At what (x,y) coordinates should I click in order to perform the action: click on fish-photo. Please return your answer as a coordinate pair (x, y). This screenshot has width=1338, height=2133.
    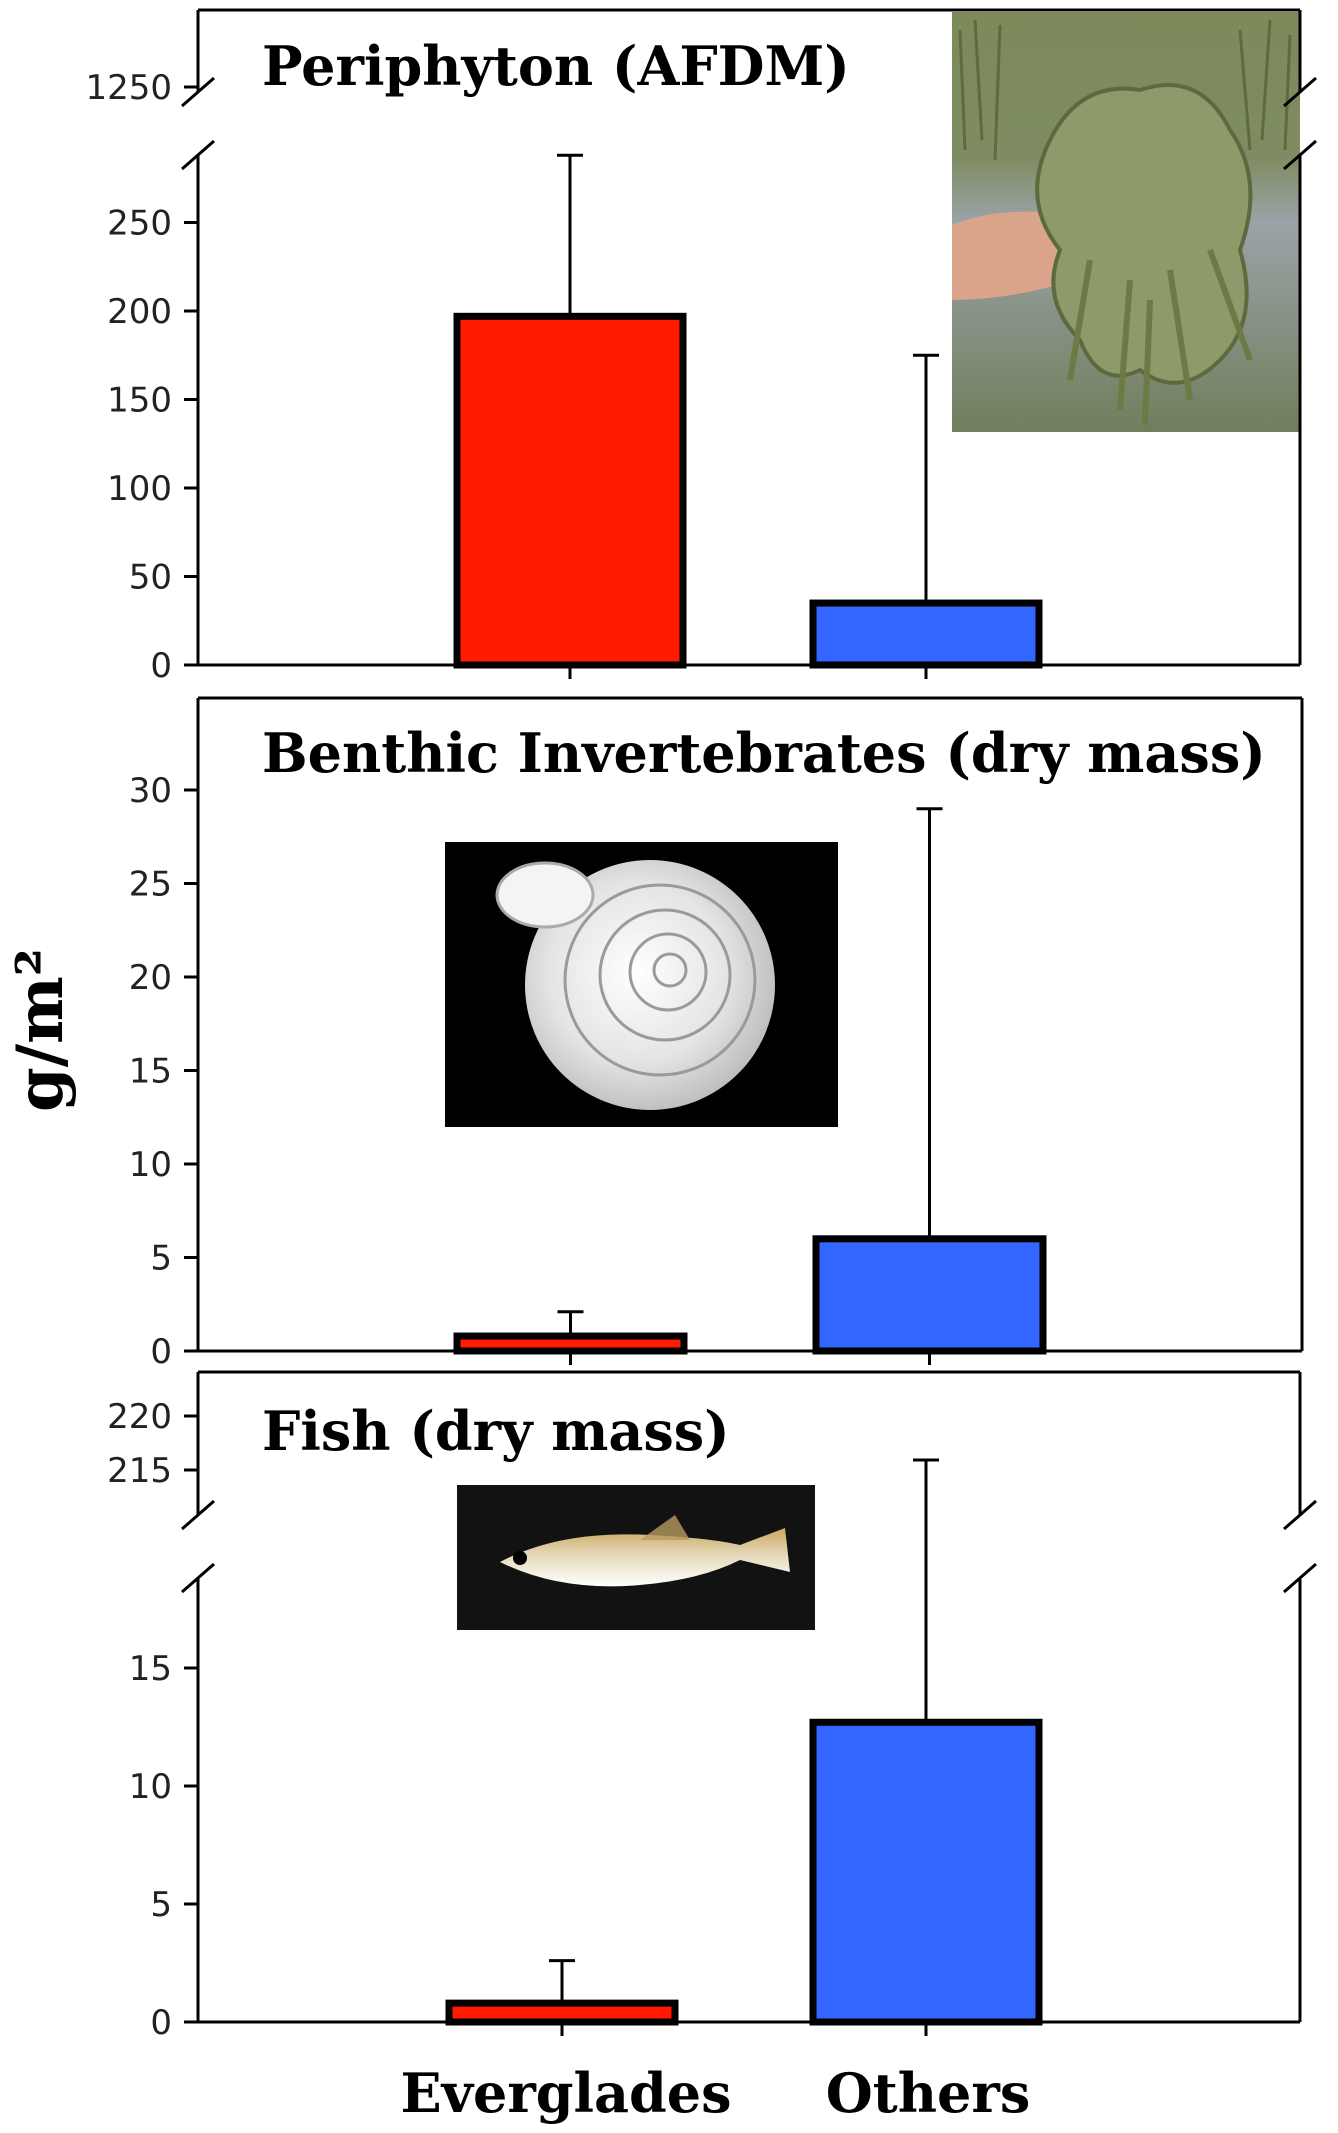
    Looking at the image, I should click on (636, 1557).